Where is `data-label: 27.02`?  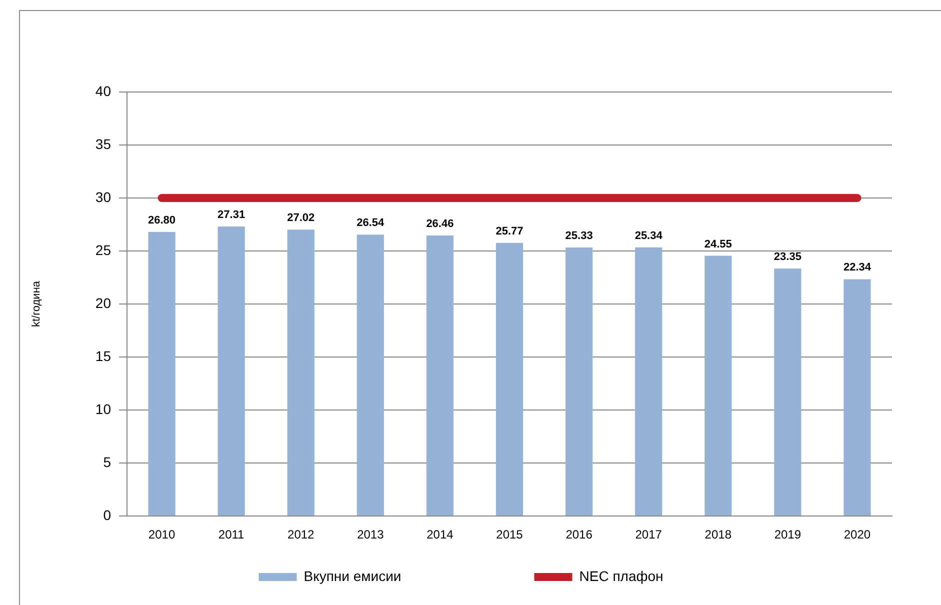 data-label: 27.02 is located at coordinates (301, 218).